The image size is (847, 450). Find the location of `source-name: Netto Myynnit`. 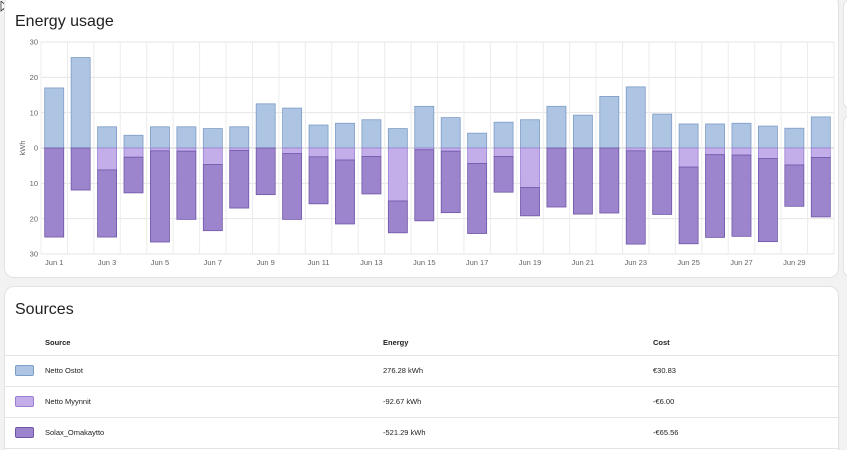

source-name: Netto Myynnit is located at coordinates (214, 402).